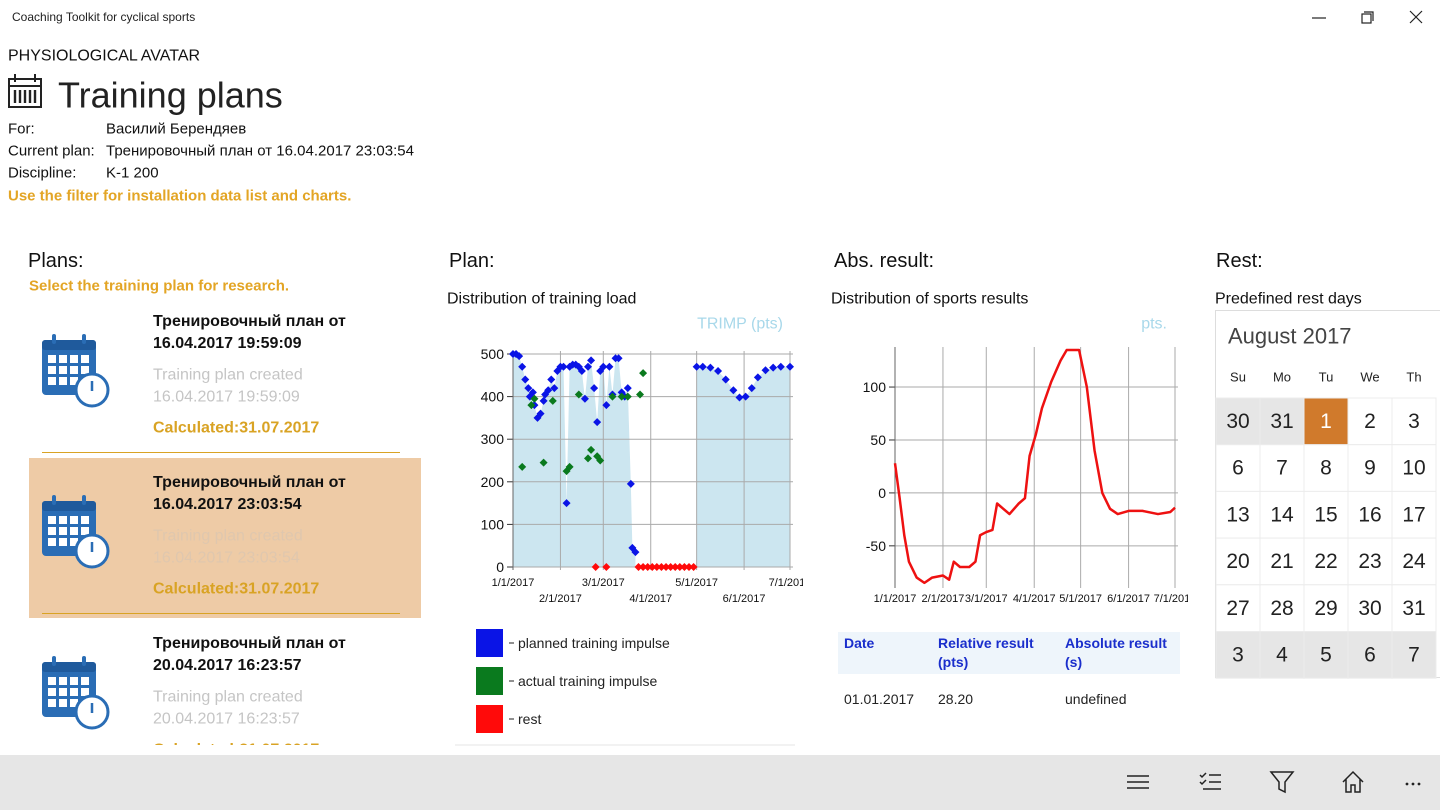  Describe the element at coordinates (1416, 17) in the screenshot. I see `close-button` at that location.